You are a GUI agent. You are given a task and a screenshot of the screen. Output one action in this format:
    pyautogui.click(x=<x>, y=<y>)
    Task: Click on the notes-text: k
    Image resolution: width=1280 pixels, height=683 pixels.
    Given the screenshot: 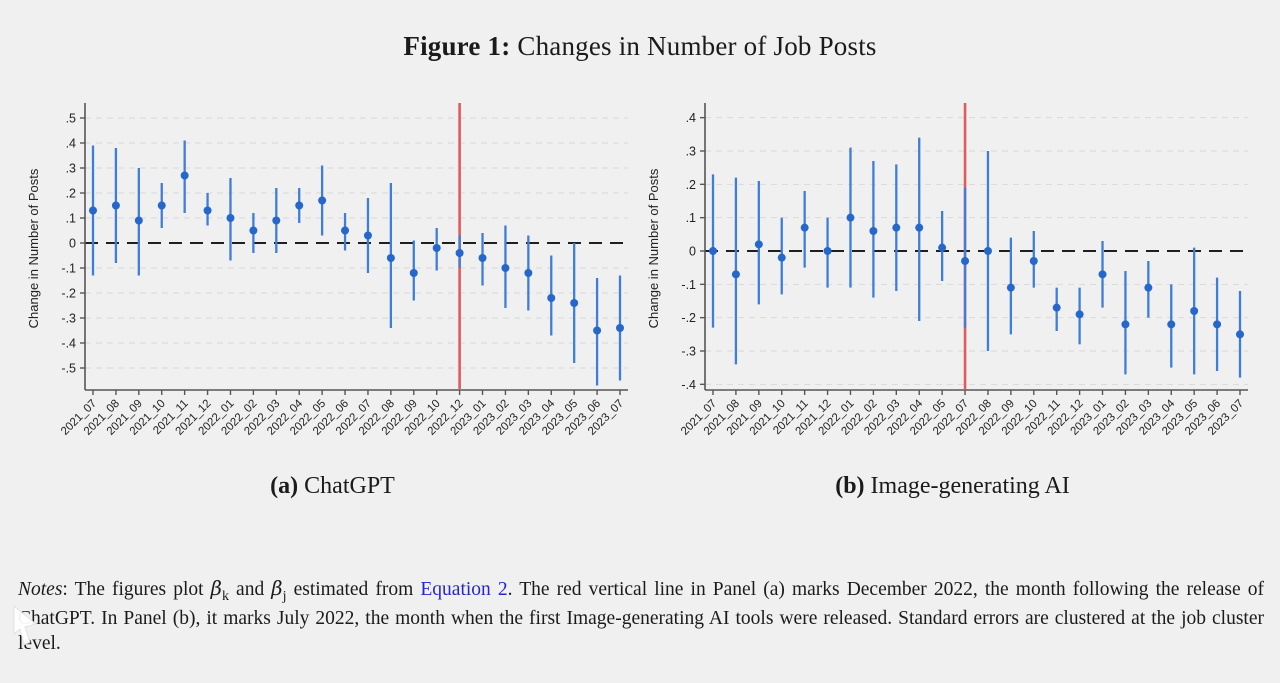 What is the action you would take?
    pyautogui.click(x=225, y=595)
    